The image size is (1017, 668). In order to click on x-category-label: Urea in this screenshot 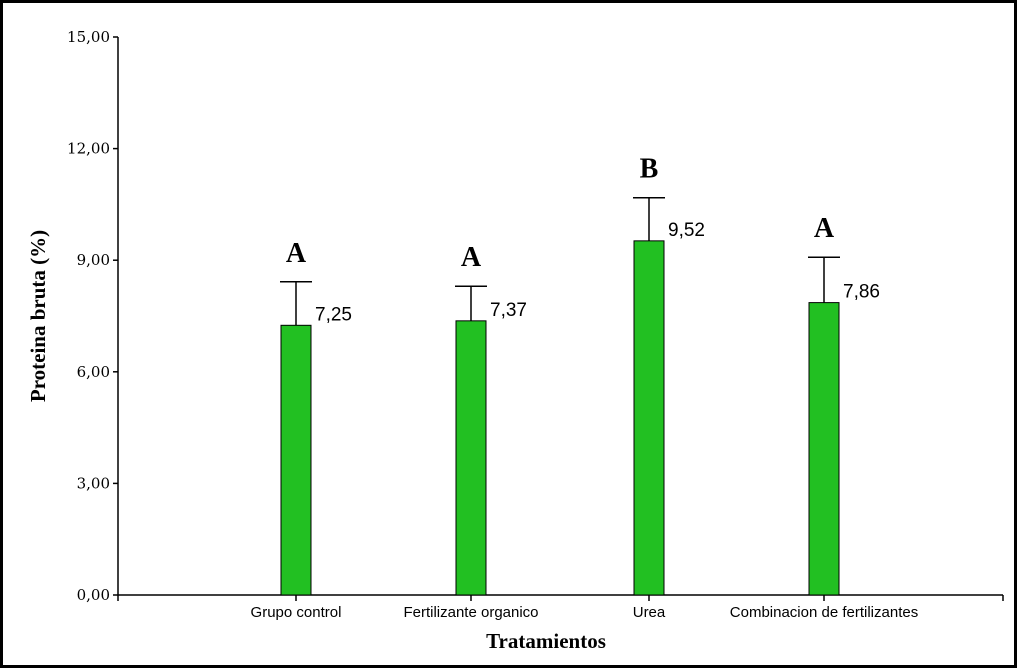, I will do `click(649, 612)`.